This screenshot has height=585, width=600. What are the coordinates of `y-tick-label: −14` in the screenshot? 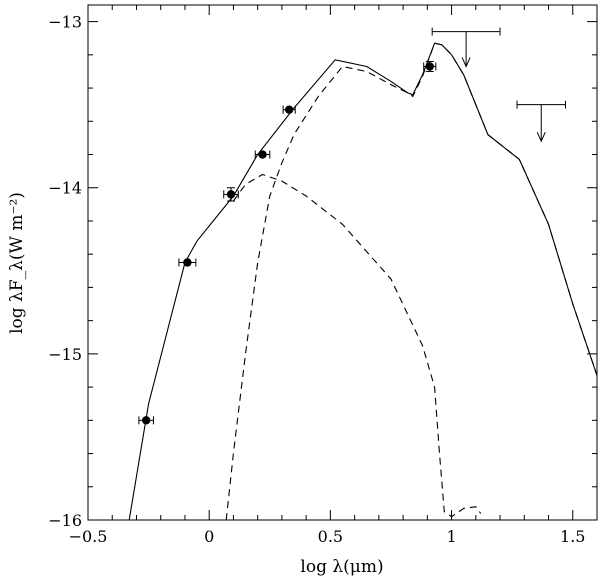 It's located at (65, 188).